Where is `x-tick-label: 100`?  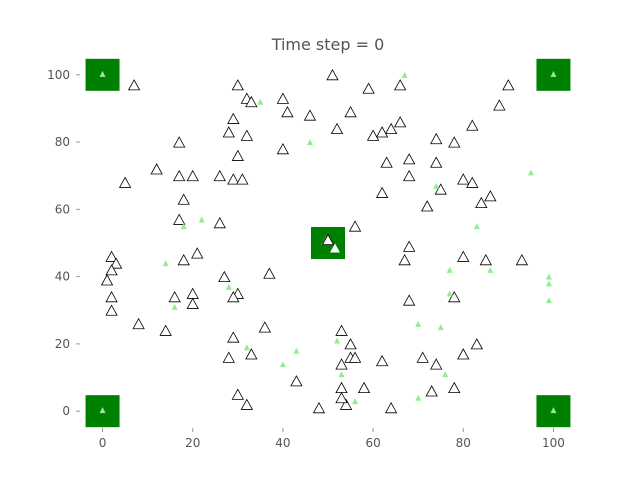 x-tick-label: 100 is located at coordinates (553, 443).